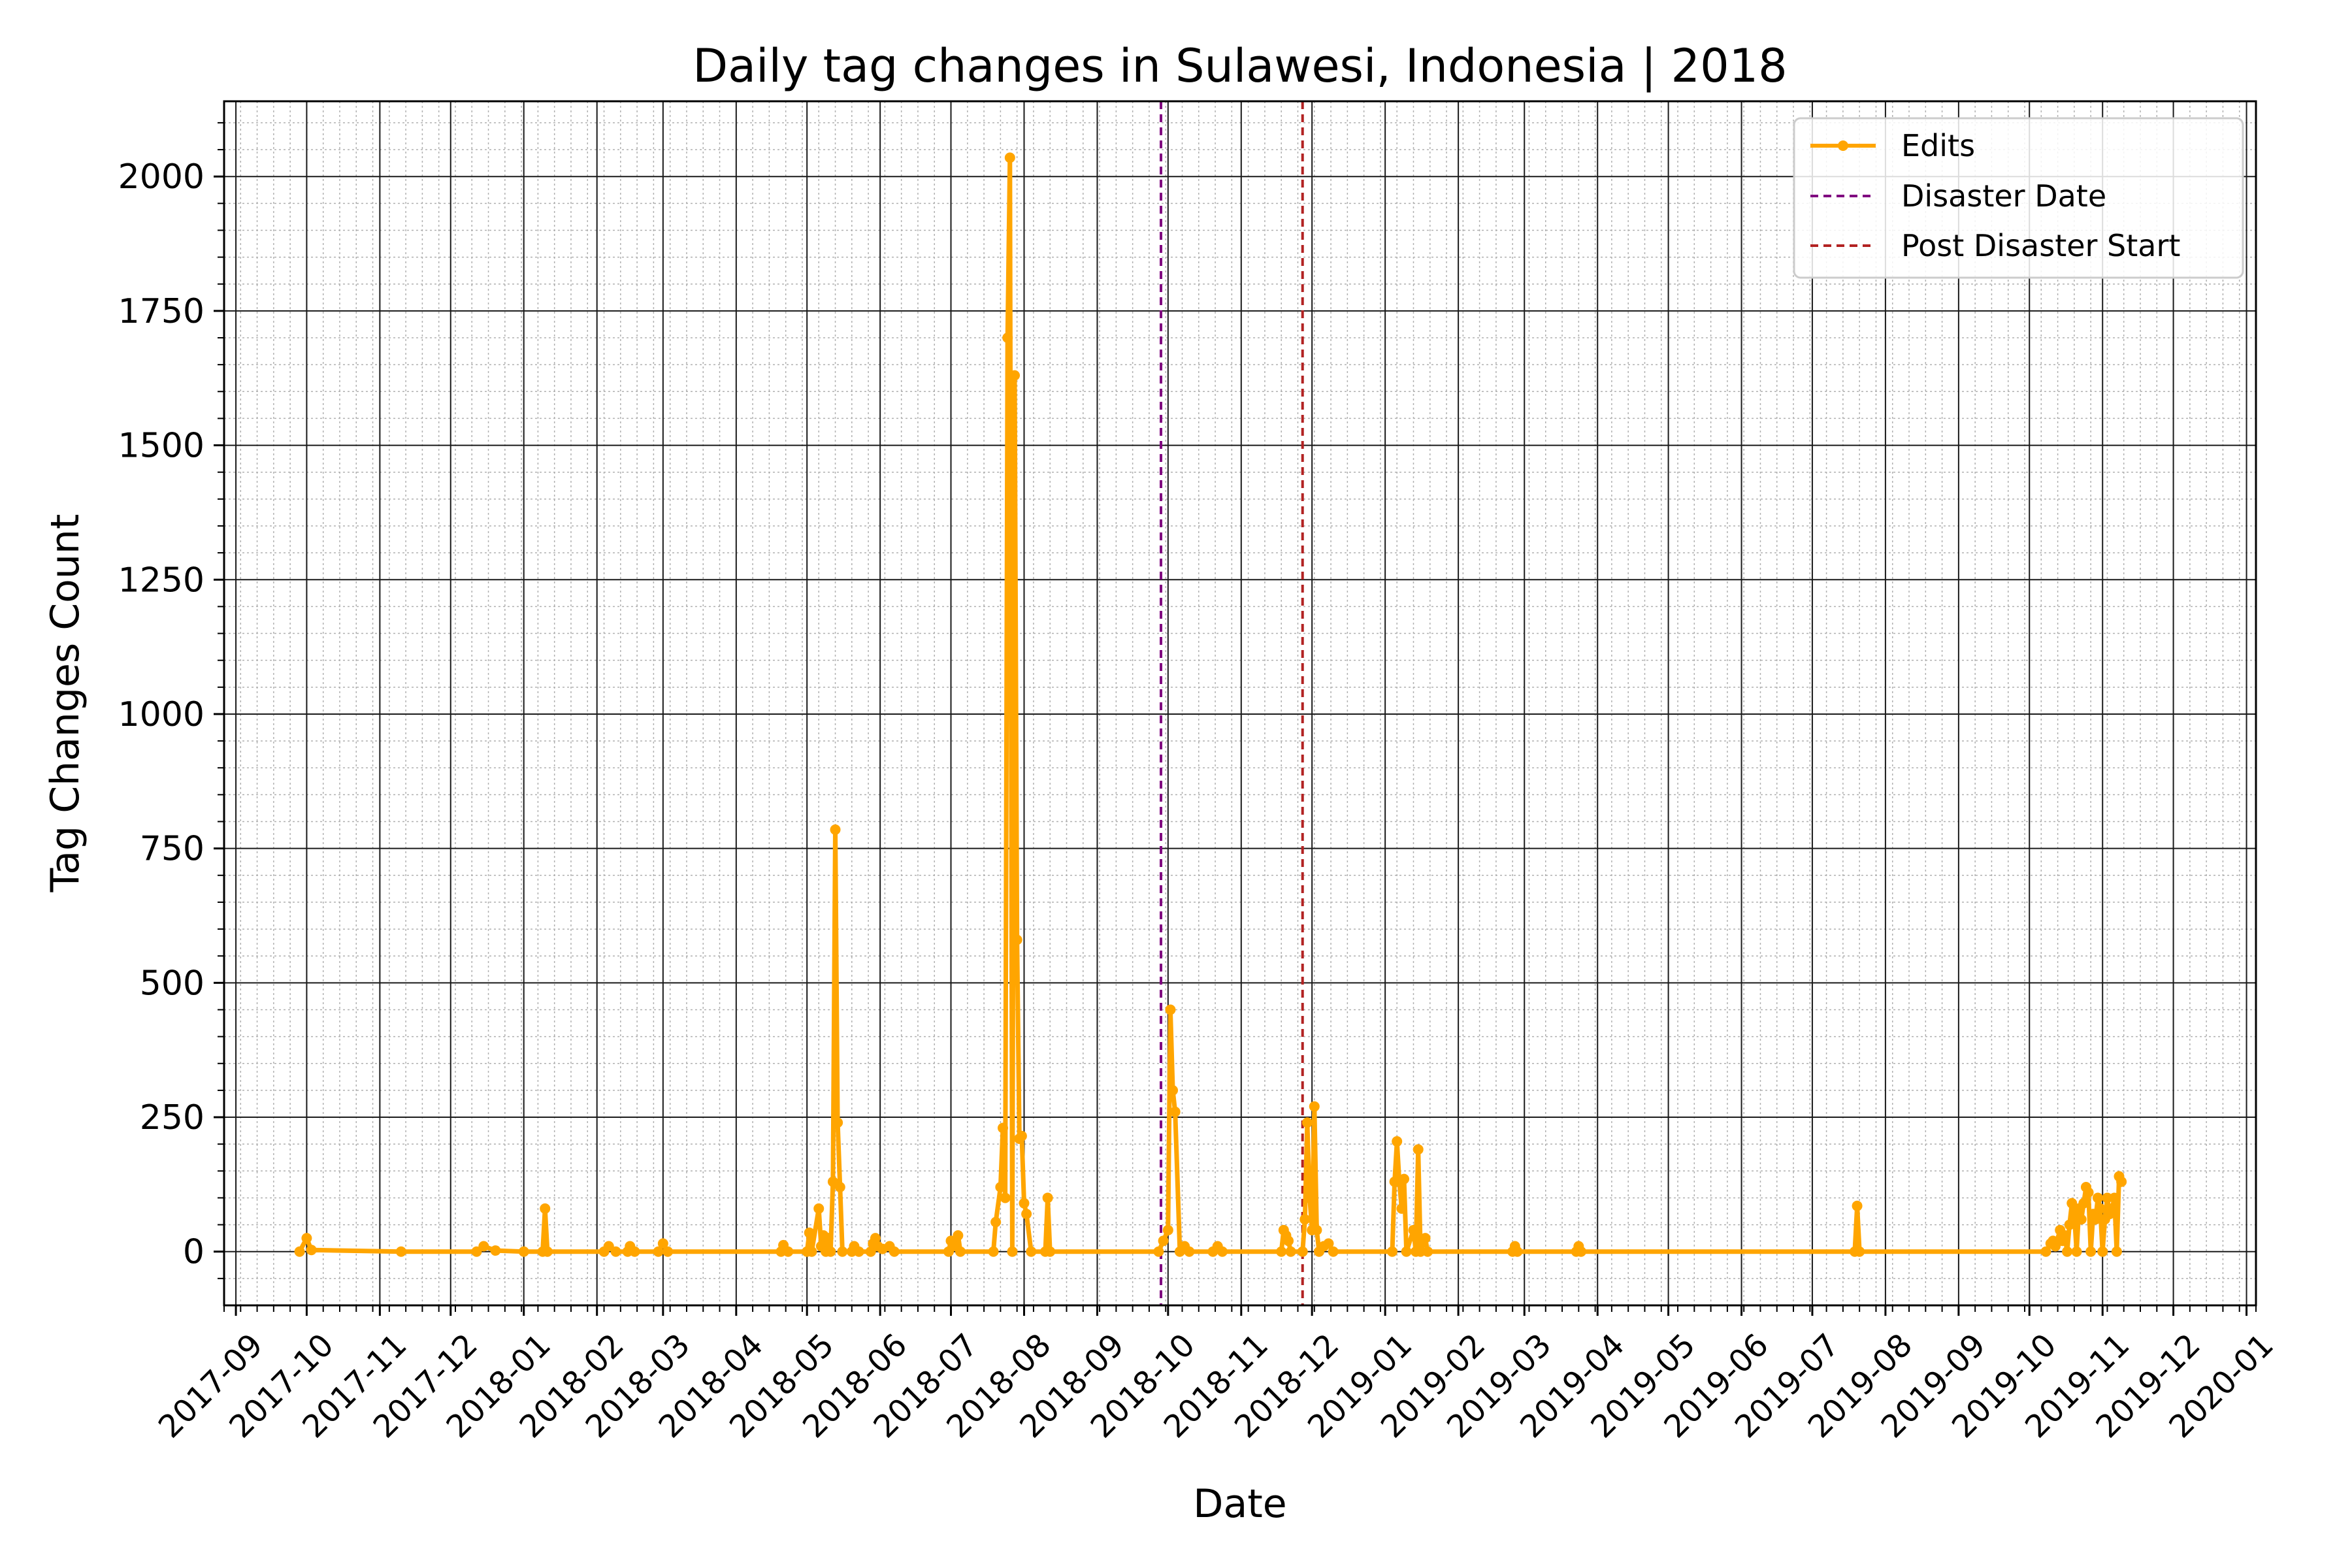 The height and width of the screenshot is (1568, 2352). I want to click on y-tick-label: 1500, so click(161, 446).